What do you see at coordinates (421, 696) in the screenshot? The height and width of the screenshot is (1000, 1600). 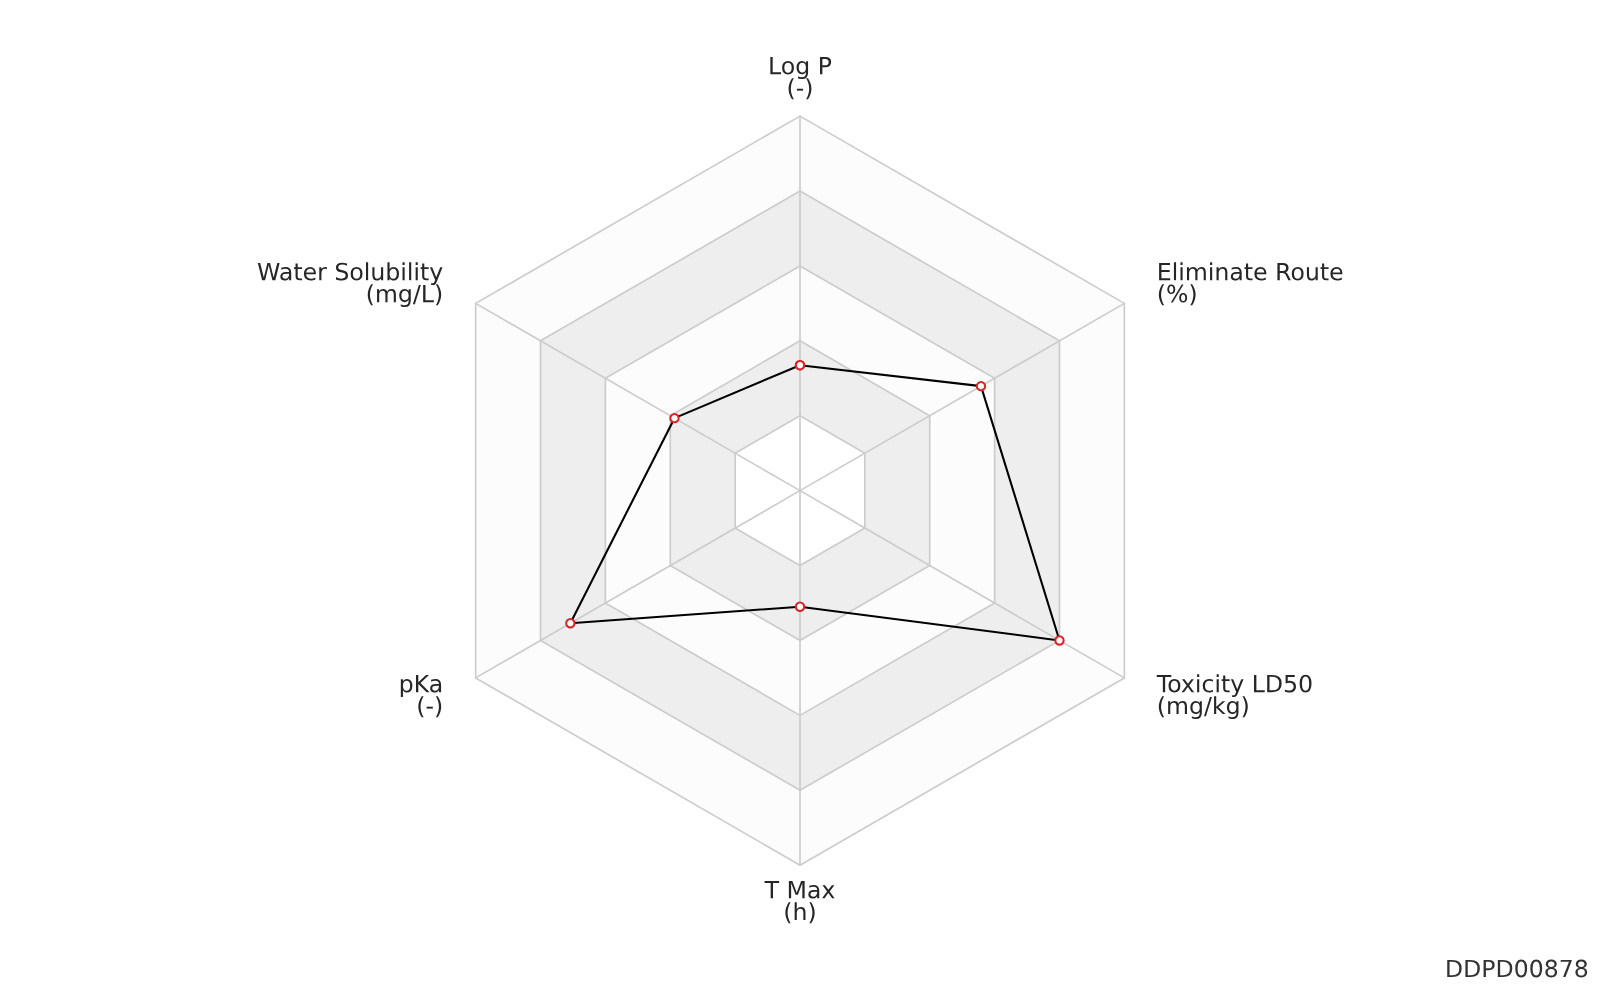 I see `spoke-label: pKa (-)` at bounding box center [421, 696].